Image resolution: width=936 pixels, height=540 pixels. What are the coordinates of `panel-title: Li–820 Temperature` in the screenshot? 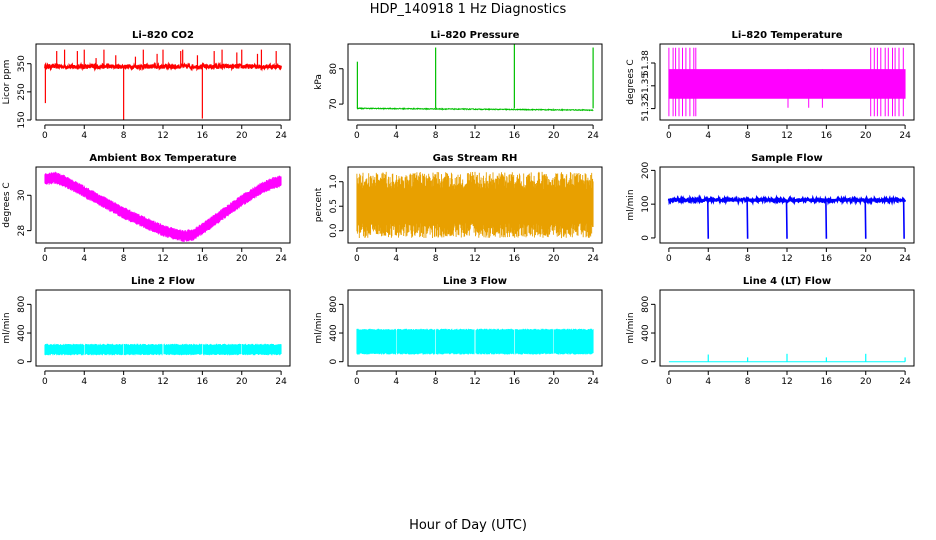 It's located at (786, 35).